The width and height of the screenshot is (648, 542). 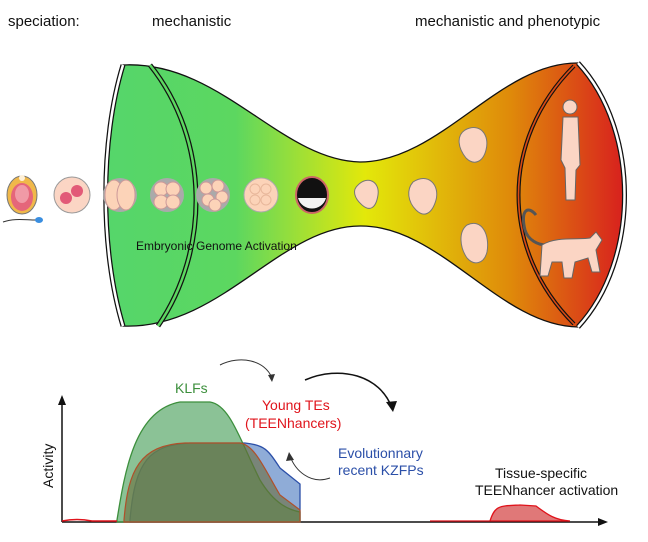 What do you see at coordinates (191, 388) in the screenshot?
I see `klfs-label: KLFs` at bounding box center [191, 388].